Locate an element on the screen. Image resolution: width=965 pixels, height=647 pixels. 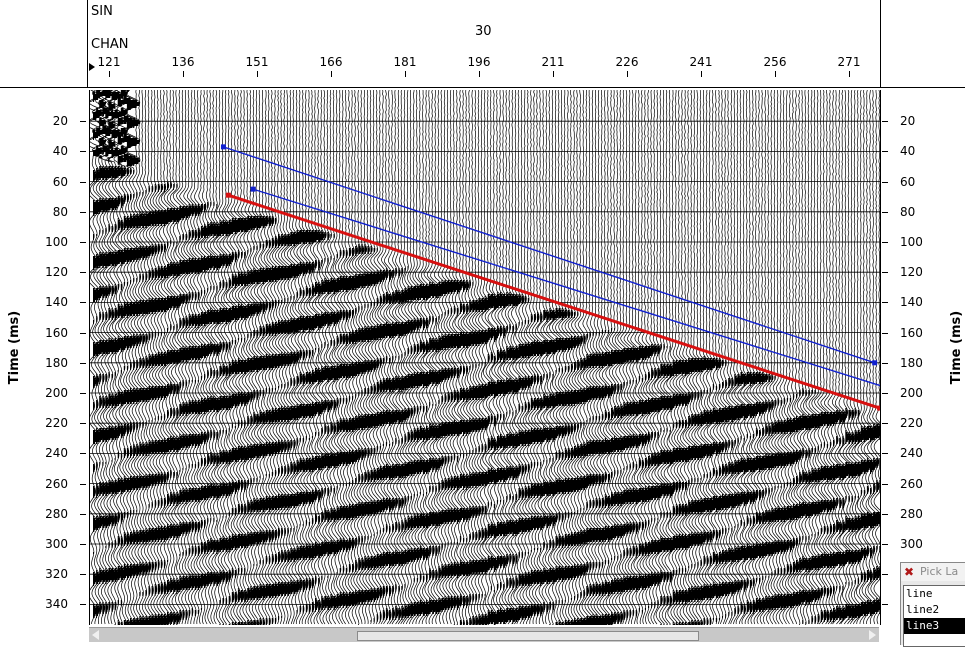
pick-layer-item-selected: line3 is located at coordinates (934, 626).